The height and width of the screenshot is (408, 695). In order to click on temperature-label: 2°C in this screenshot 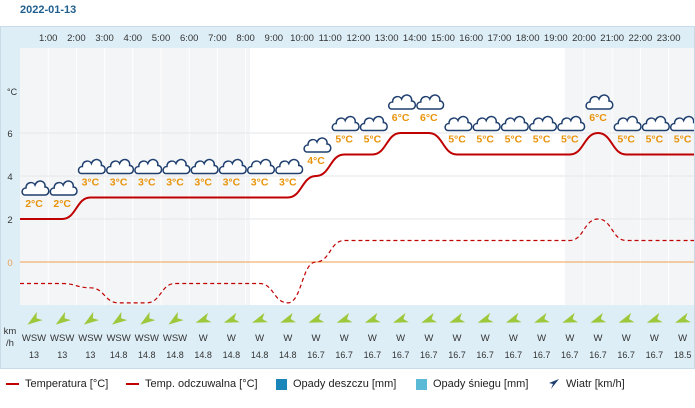, I will do `click(34, 204)`.